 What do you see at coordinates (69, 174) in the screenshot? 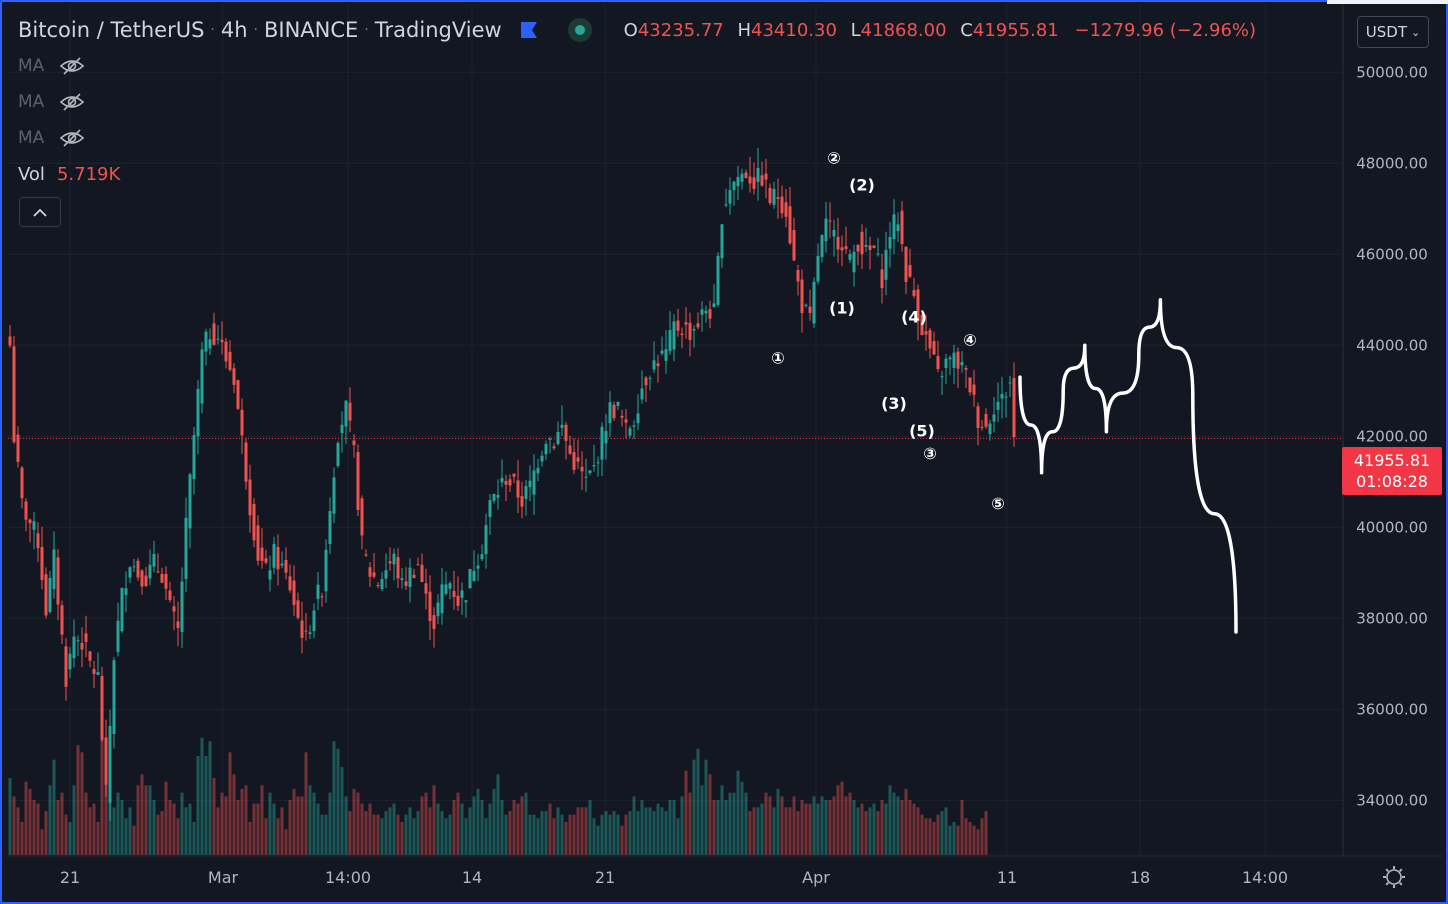
I see `volume-legend: Vol 5.719K` at bounding box center [69, 174].